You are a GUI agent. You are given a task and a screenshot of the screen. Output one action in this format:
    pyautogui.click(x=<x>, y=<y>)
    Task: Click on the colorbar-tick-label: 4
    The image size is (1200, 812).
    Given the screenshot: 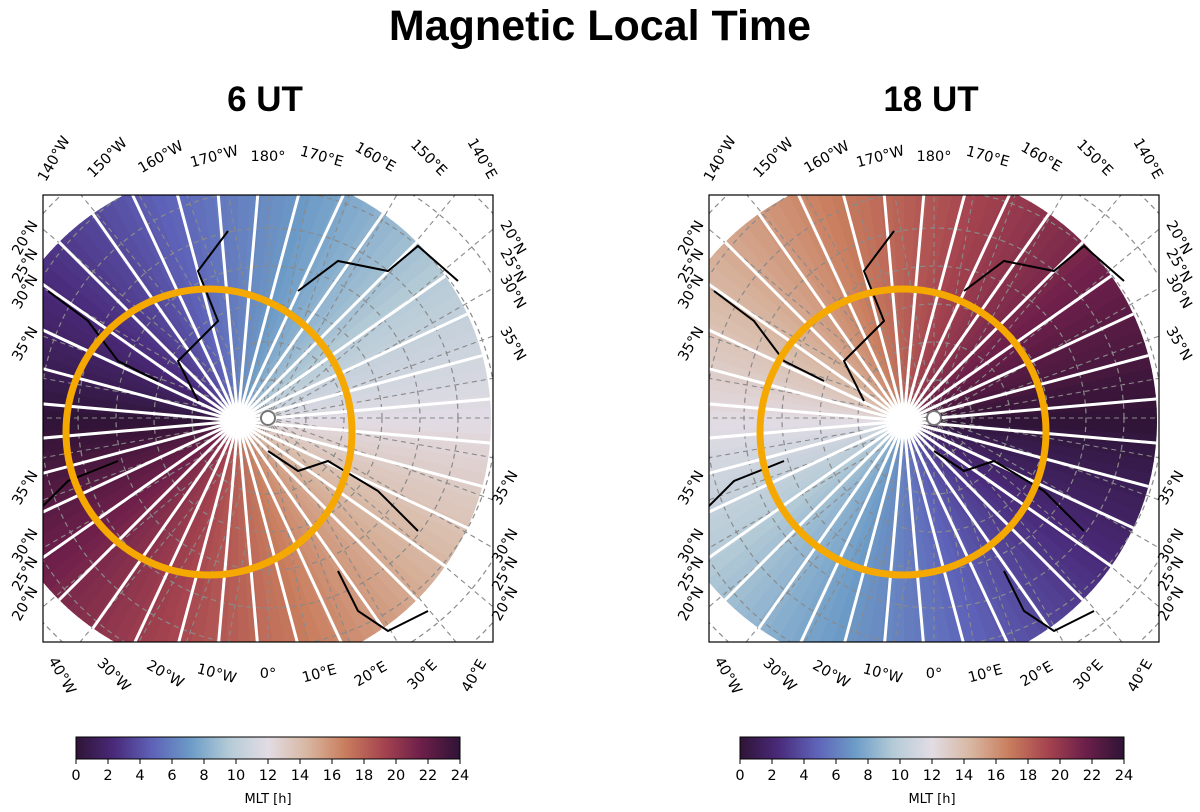 What is the action you would take?
    pyautogui.click(x=139, y=776)
    